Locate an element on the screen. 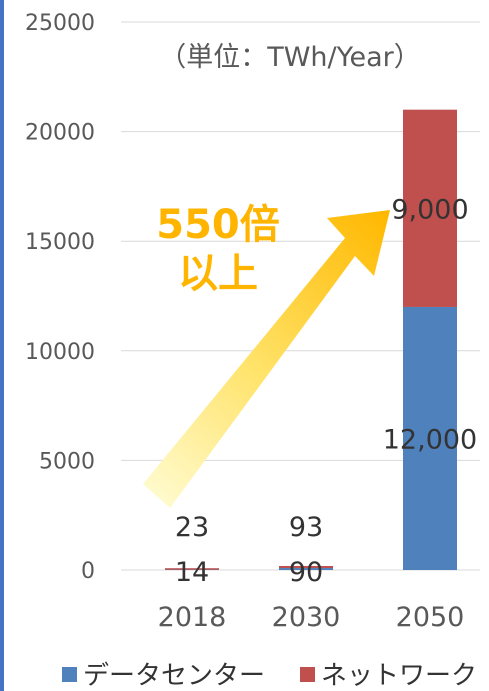 The height and width of the screenshot is (691, 489). x-tick-label: 2050 is located at coordinates (430, 617).